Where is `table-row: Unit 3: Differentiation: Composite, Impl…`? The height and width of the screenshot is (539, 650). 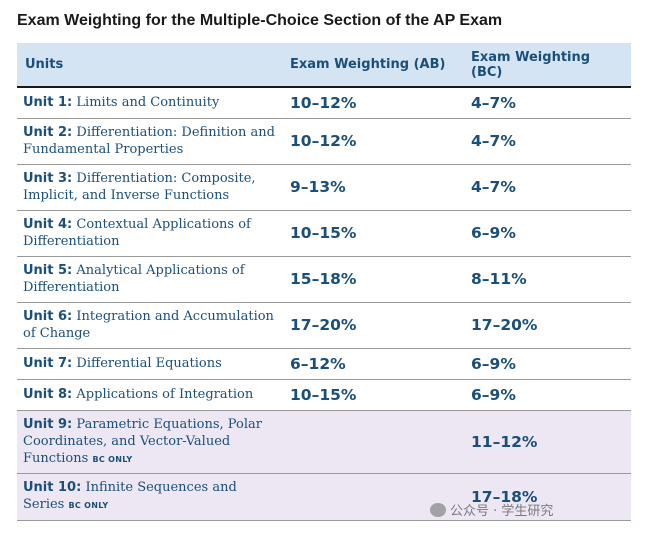 table-row: Unit 3: Differentiation: Composite, Impl… is located at coordinates (324, 187).